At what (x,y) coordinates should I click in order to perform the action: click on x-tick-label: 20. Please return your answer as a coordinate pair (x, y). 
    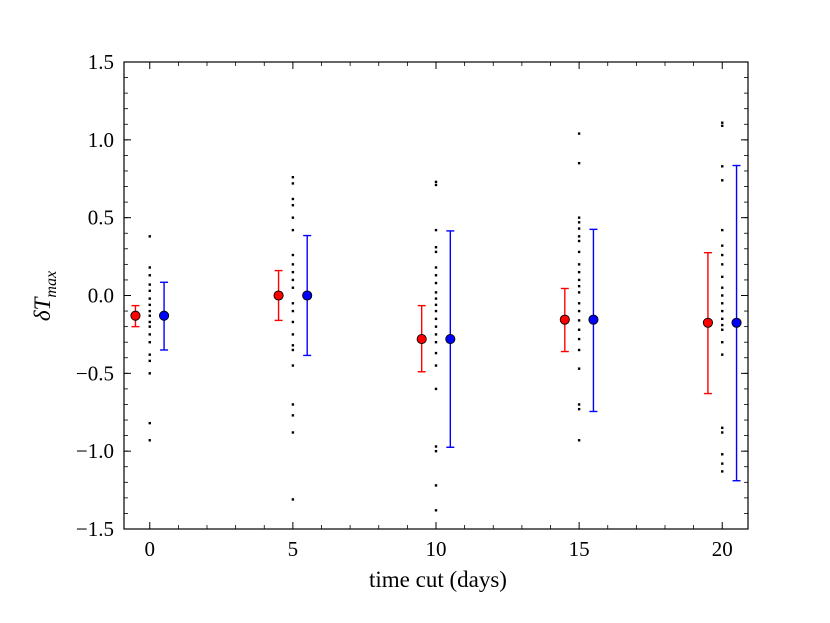
    Looking at the image, I should click on (722, 549).